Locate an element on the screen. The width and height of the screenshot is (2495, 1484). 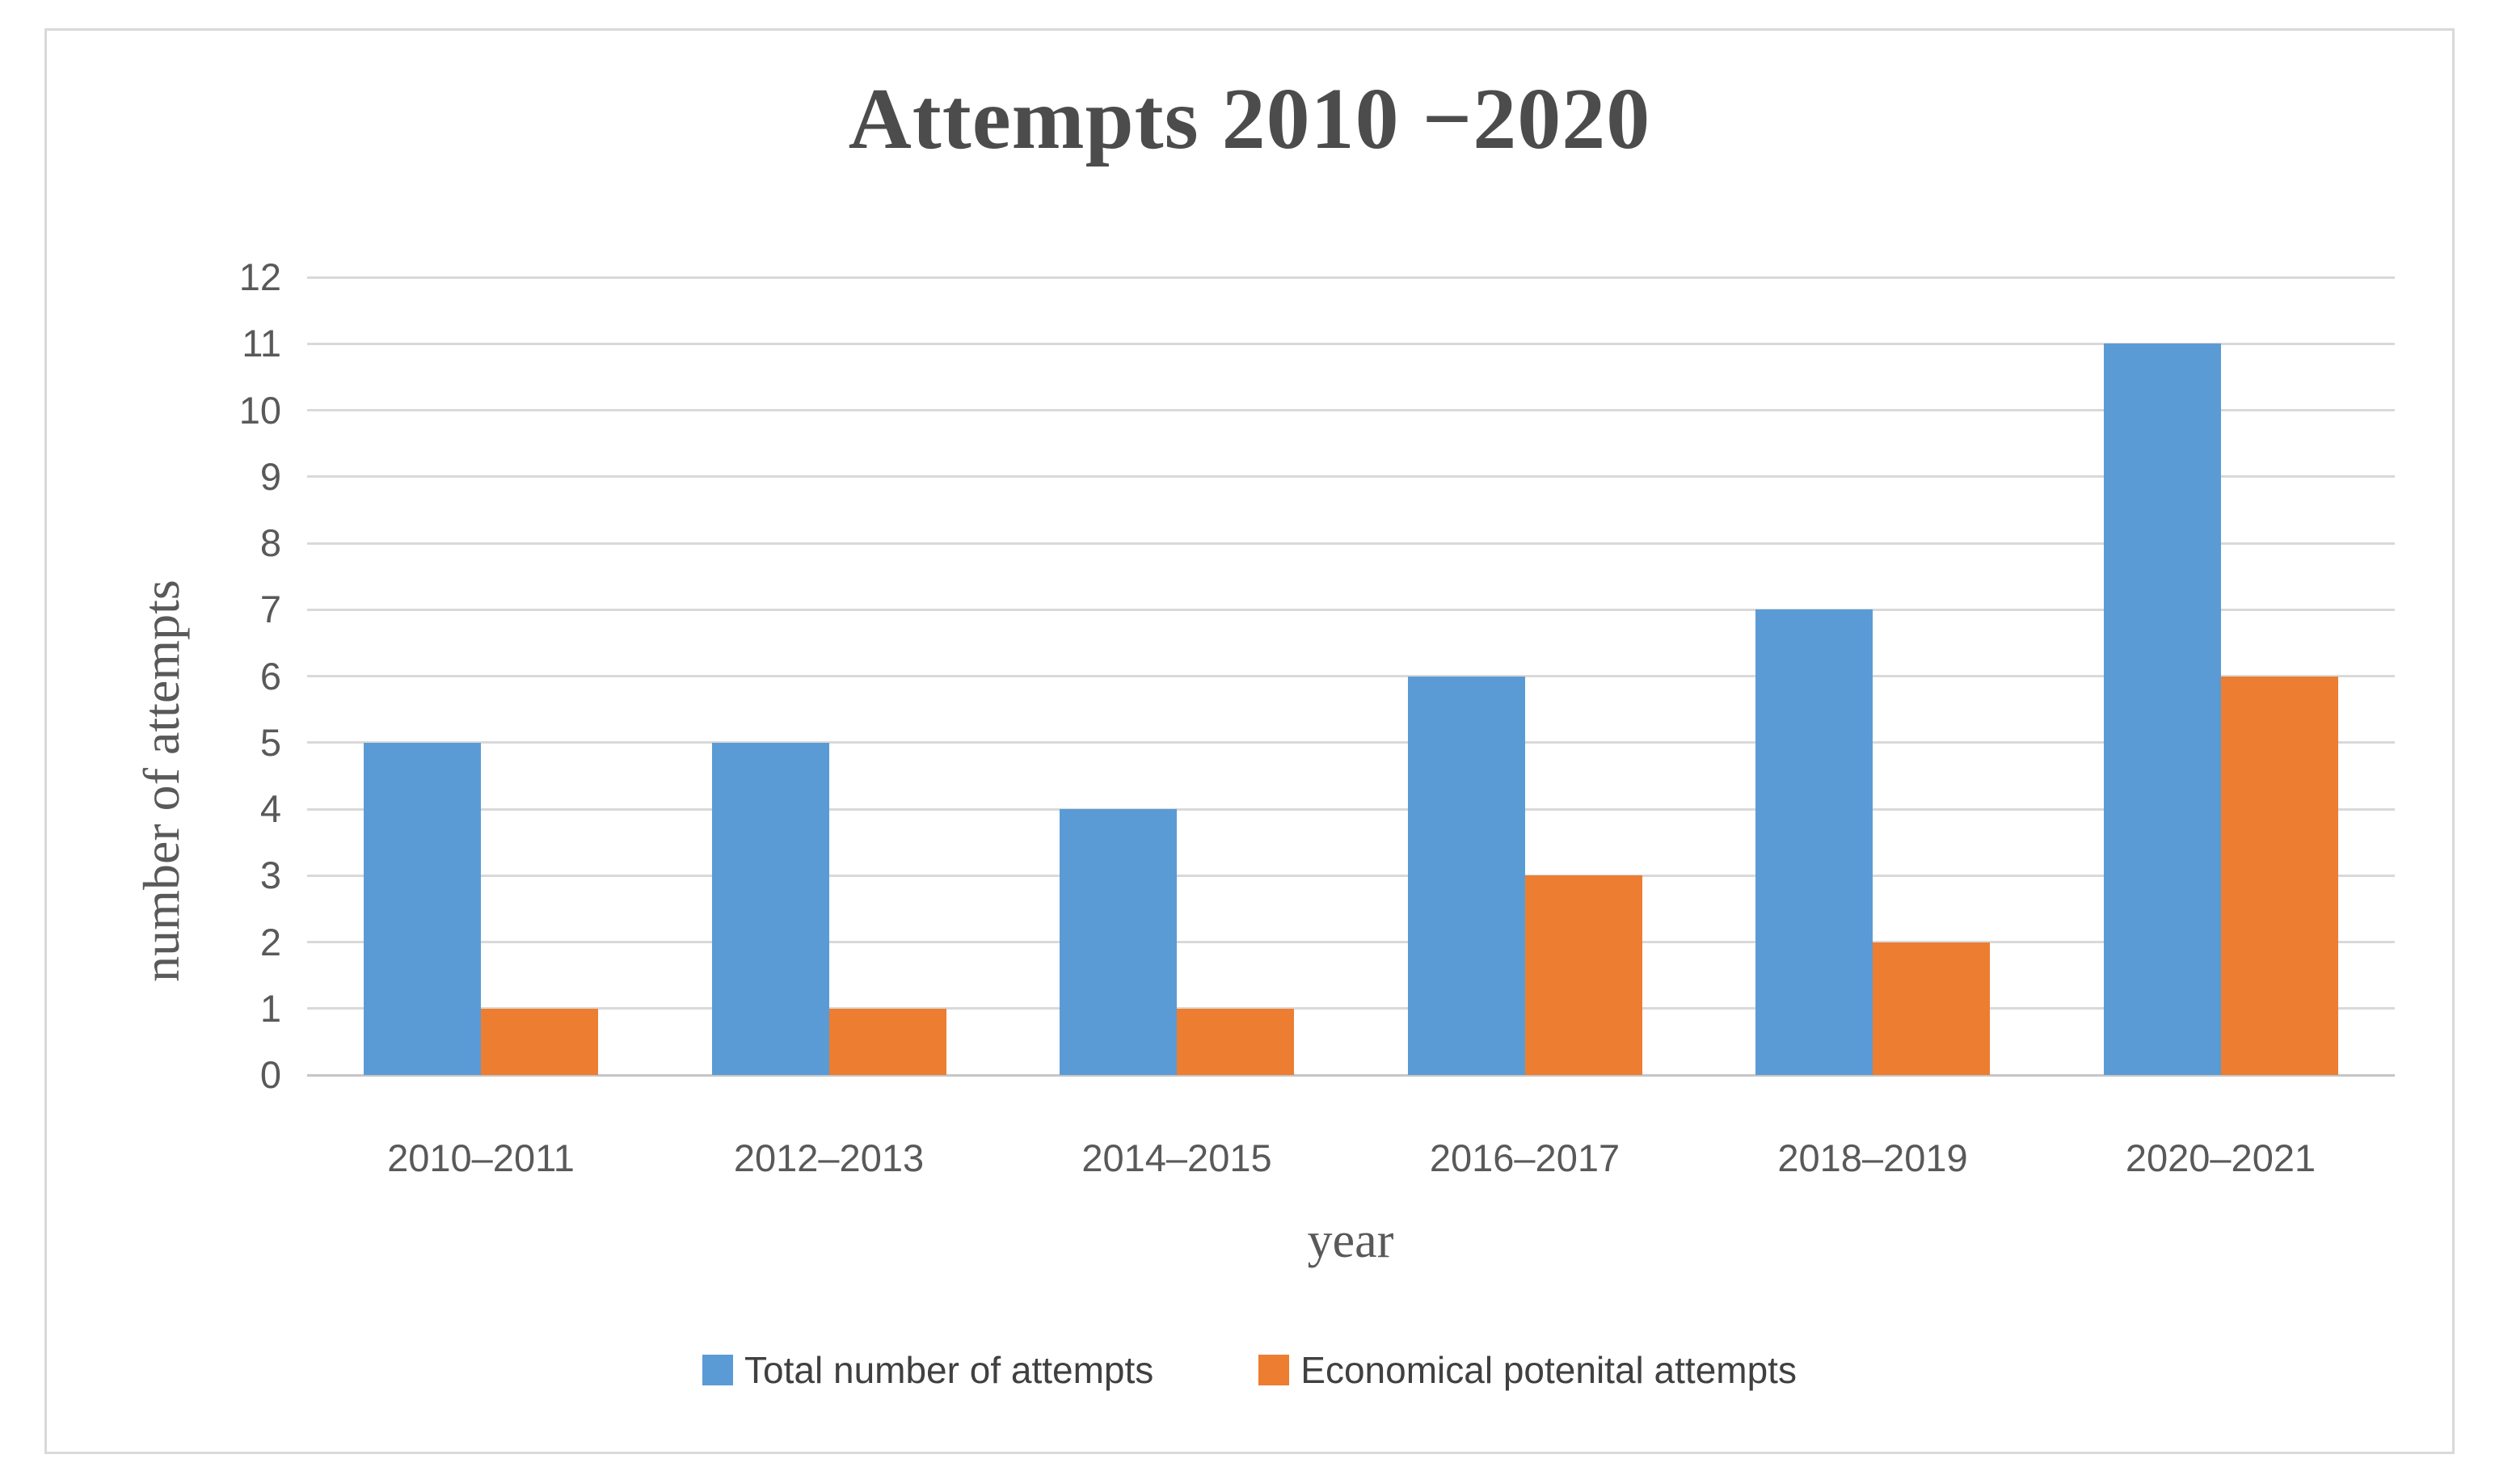
y-tick-label: 11 is located at coordinates (261, 343).